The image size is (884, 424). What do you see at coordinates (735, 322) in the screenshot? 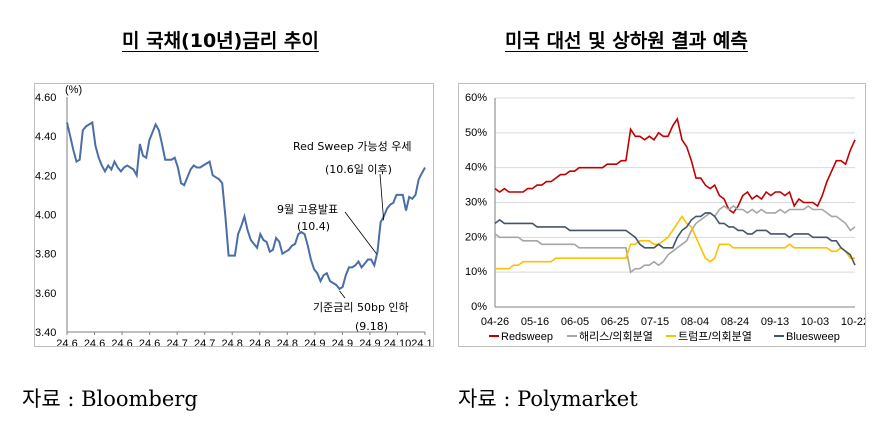
I see `x-tick-label: 08-24` at bounding box center [735, 322].